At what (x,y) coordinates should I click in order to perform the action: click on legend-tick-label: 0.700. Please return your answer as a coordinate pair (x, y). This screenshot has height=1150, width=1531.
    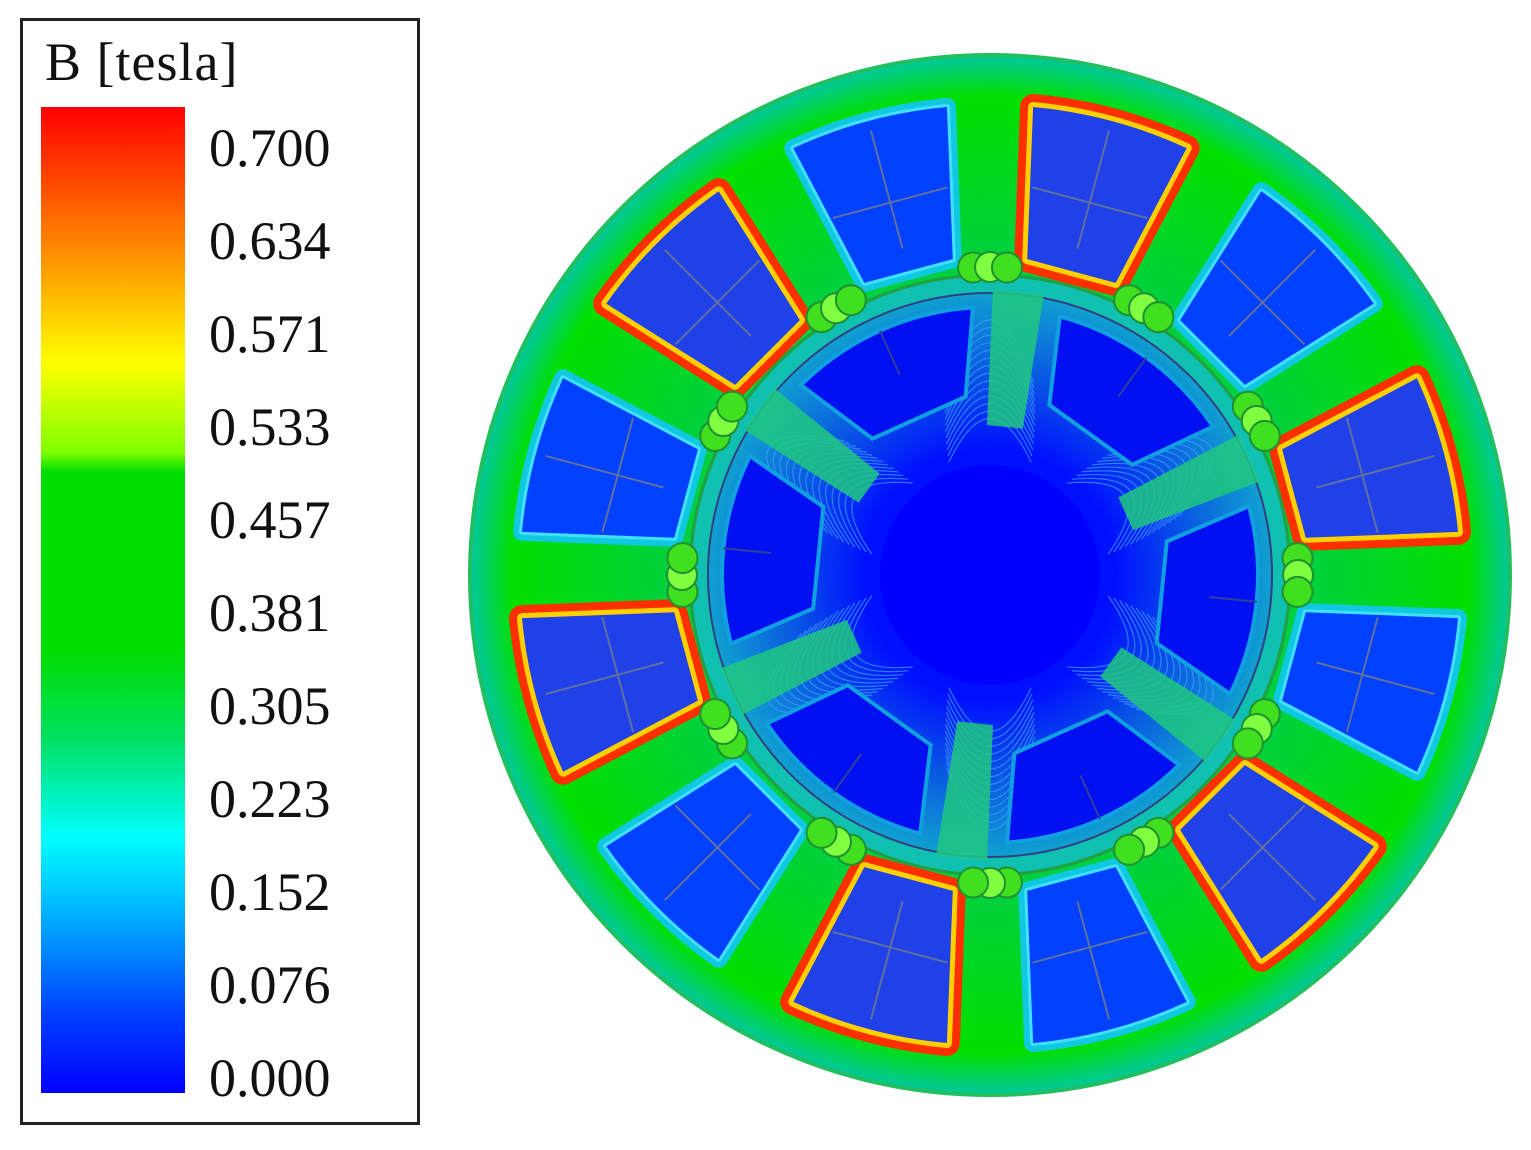
    Looking at the image, I should click on (270, 148).